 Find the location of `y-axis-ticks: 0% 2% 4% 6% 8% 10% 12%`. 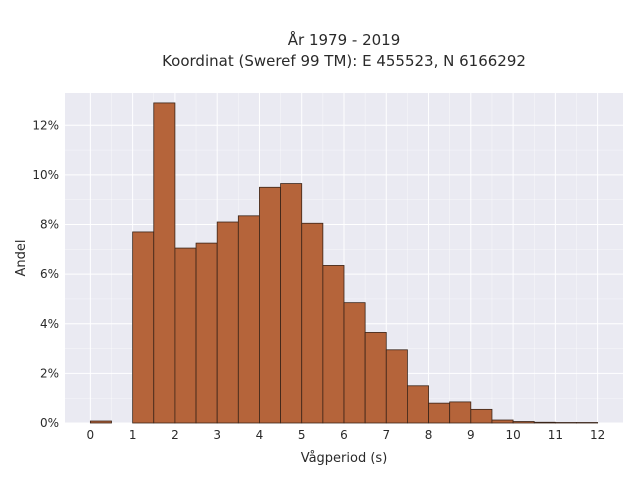

y-axis-ticks: 0% 2% 4% 6% 8% 10% 12% is located at coordinates (45, 274).